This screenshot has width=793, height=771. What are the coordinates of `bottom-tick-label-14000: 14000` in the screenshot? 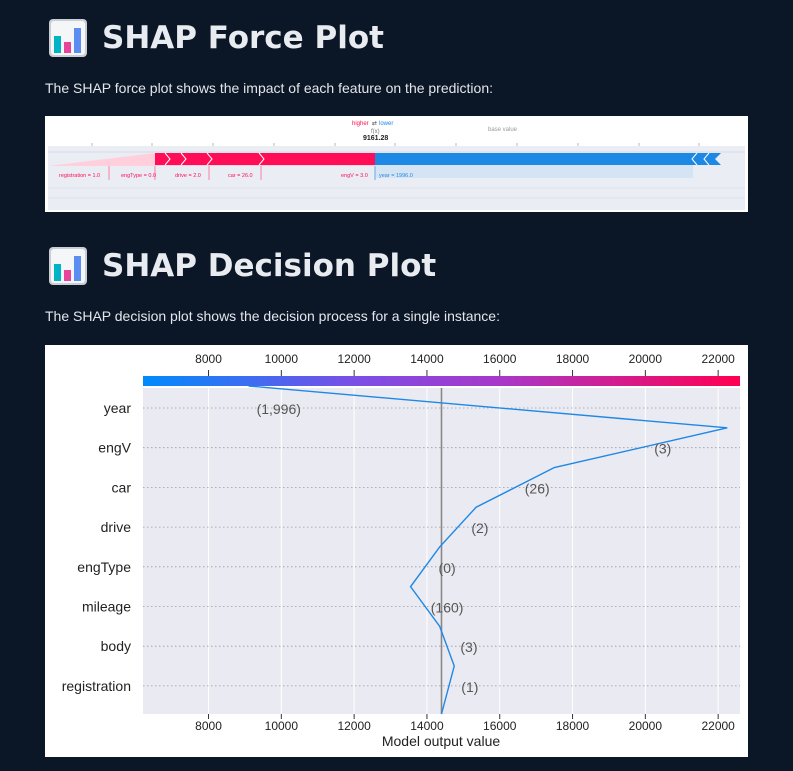 It's located at (427, 726).